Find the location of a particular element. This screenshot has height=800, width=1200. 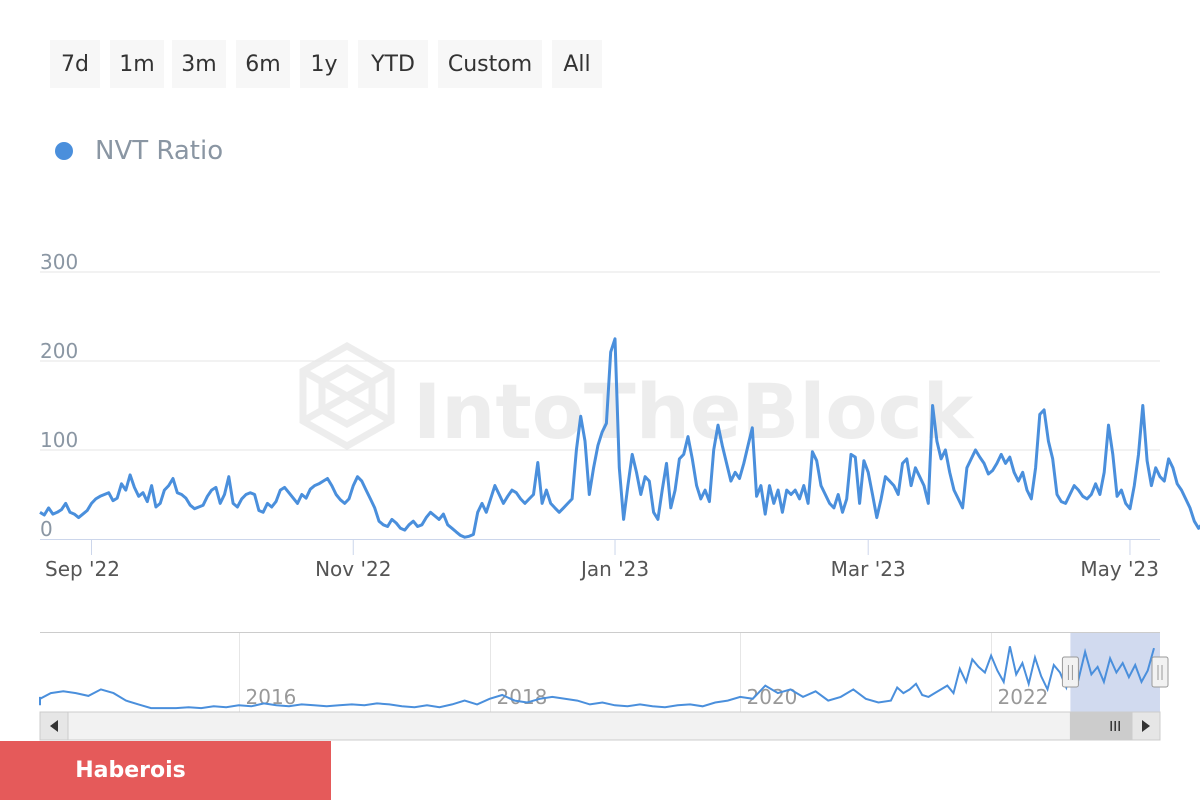

x-tick-label: Jan '23 is located at coordinates (614, 569).